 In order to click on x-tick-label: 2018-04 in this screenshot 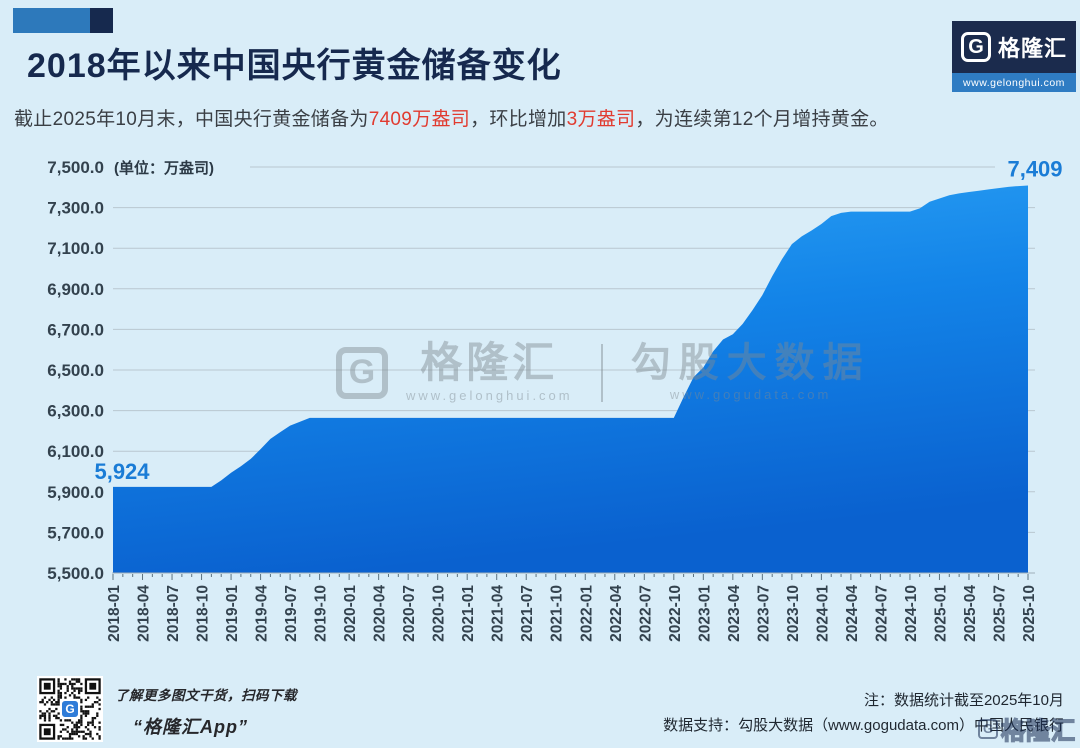, I will do `click(144, 613)`.